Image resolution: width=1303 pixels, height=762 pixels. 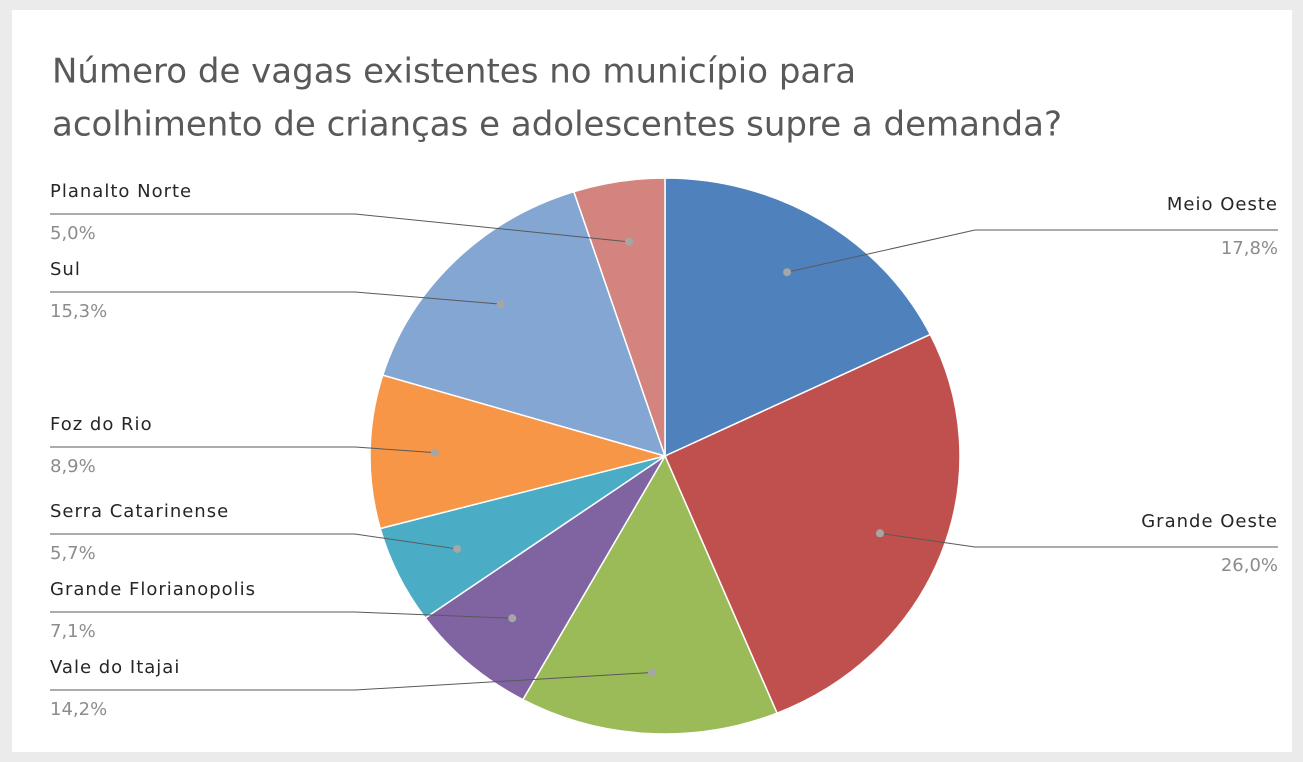 I want to click on slice-value: 14,2%, so click(x=78, y=709).